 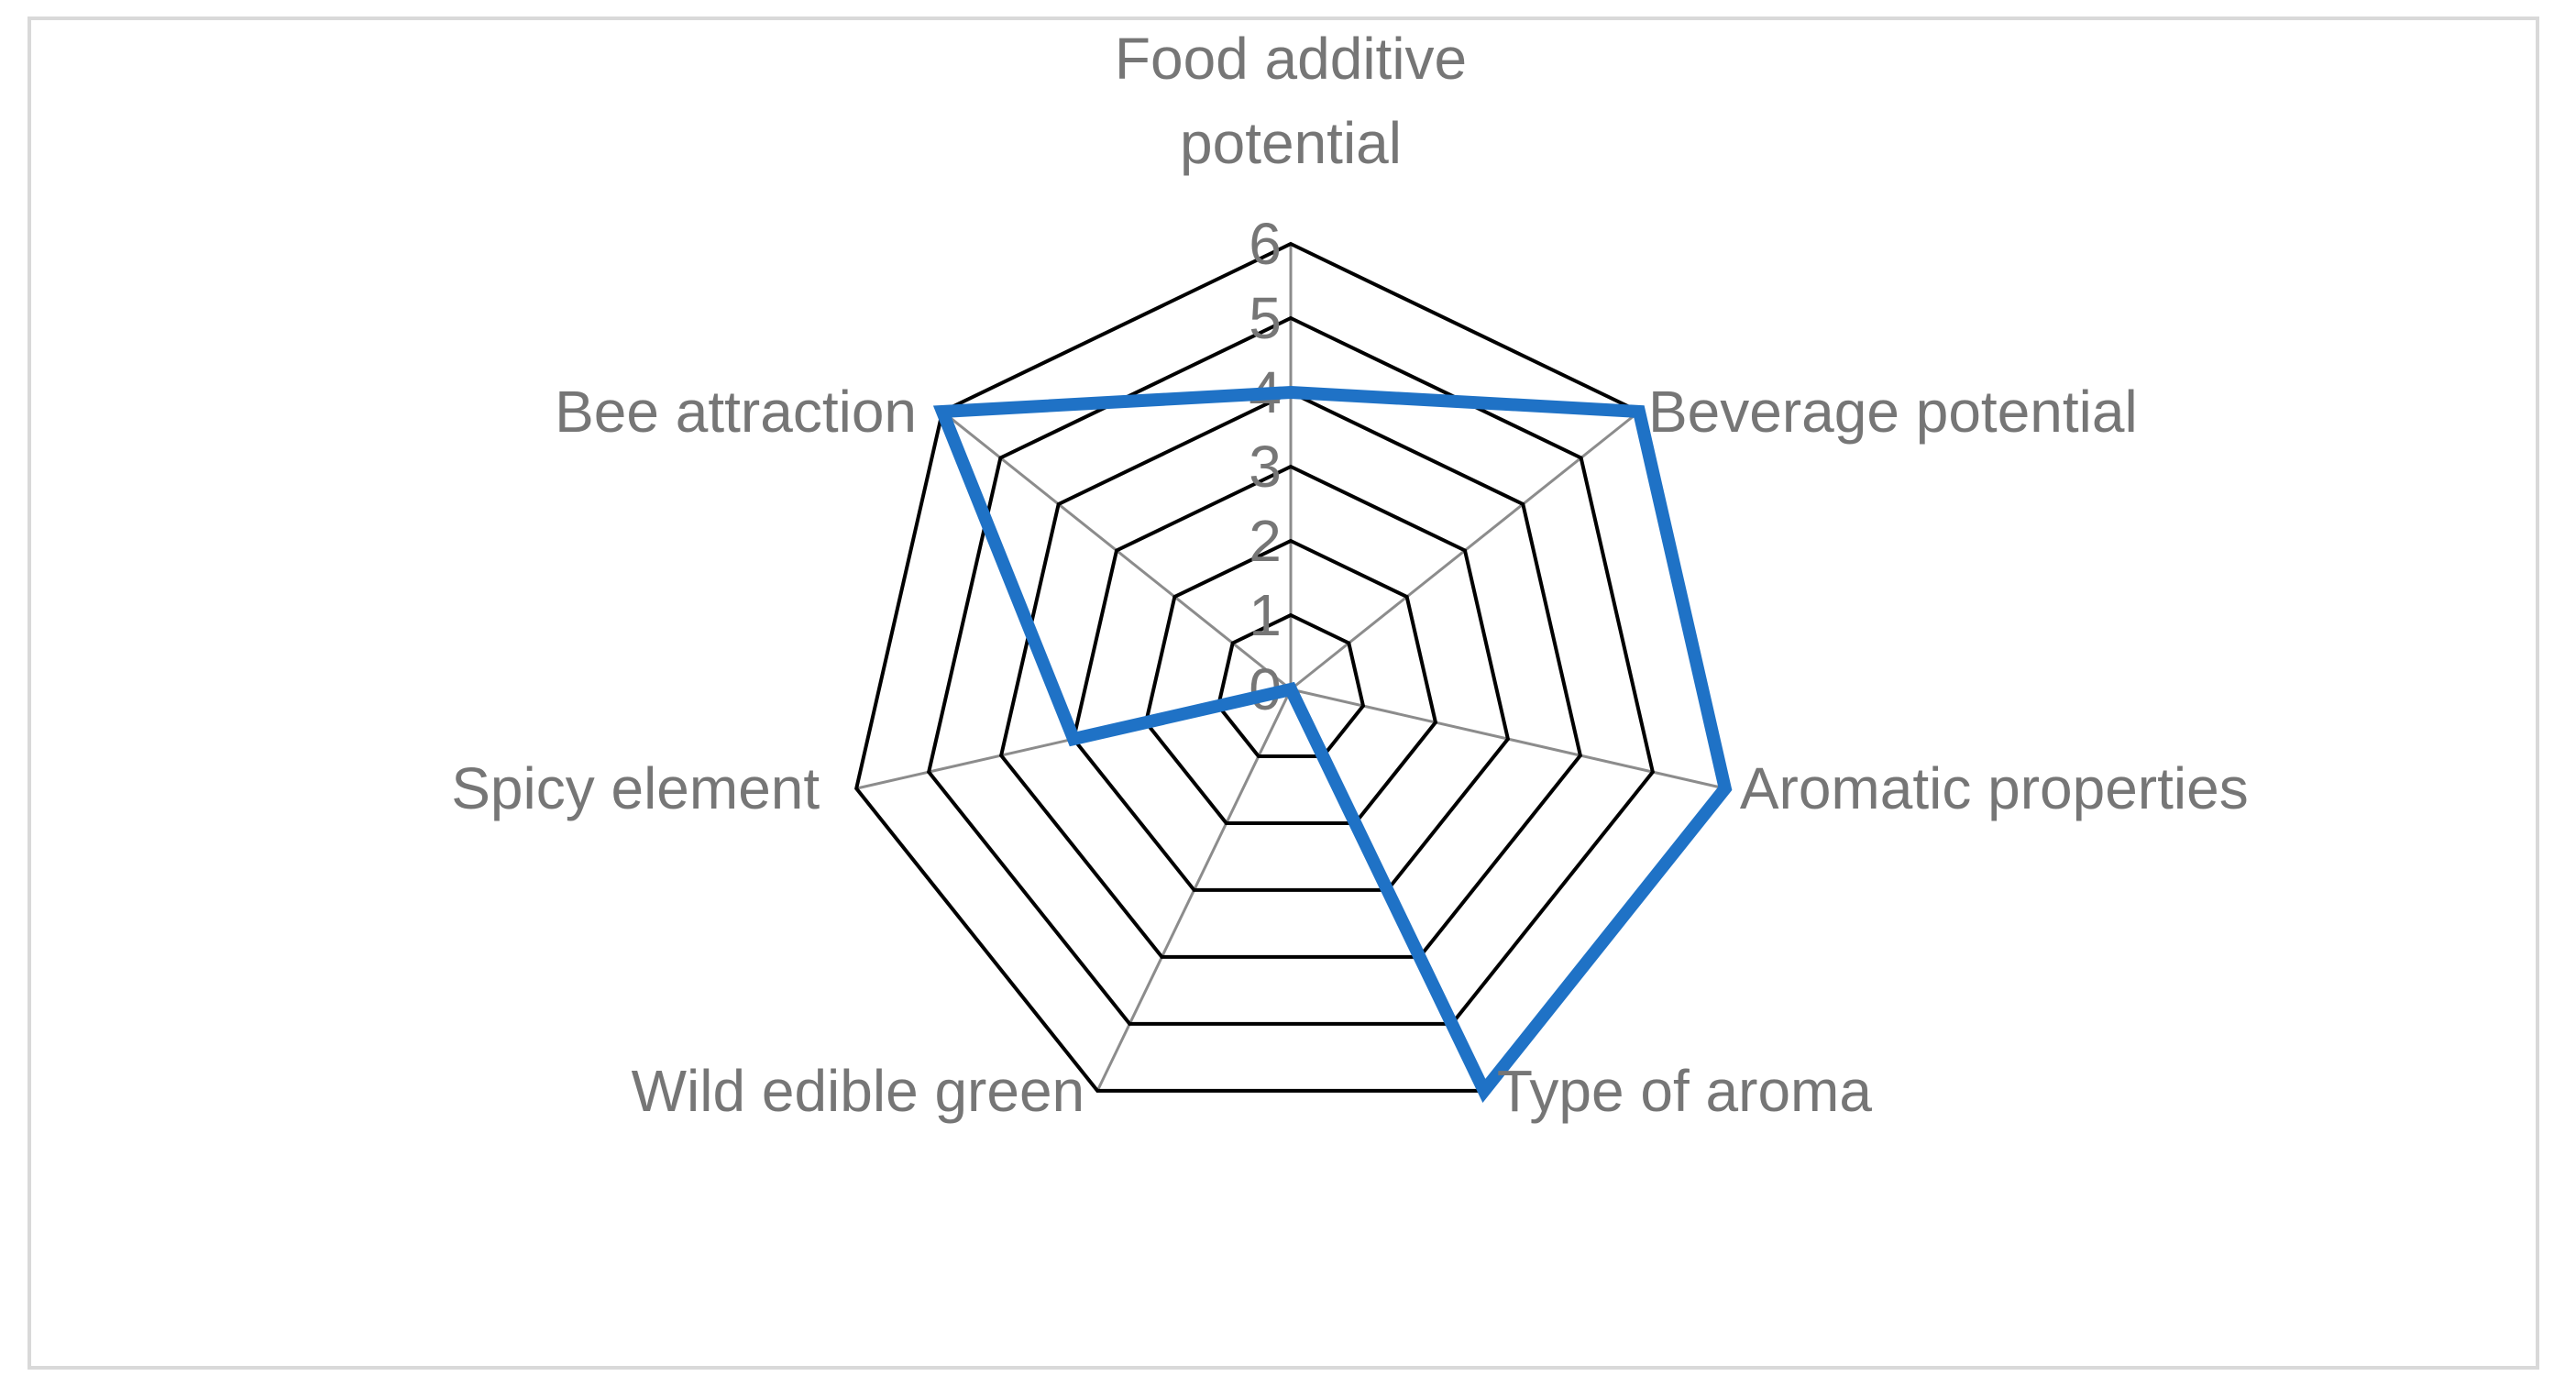 I want to click on category-label: Bee attraction, so click(x=736, y=412).